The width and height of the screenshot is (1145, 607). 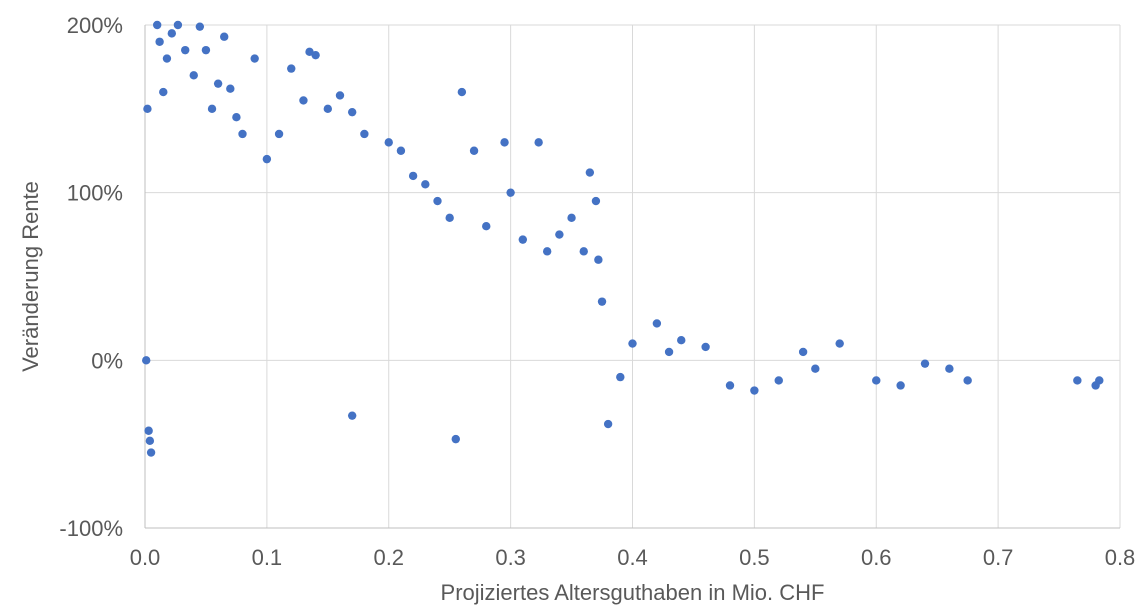 I want to click on x-tick-label: 0.1, so click(x=267, y=557).